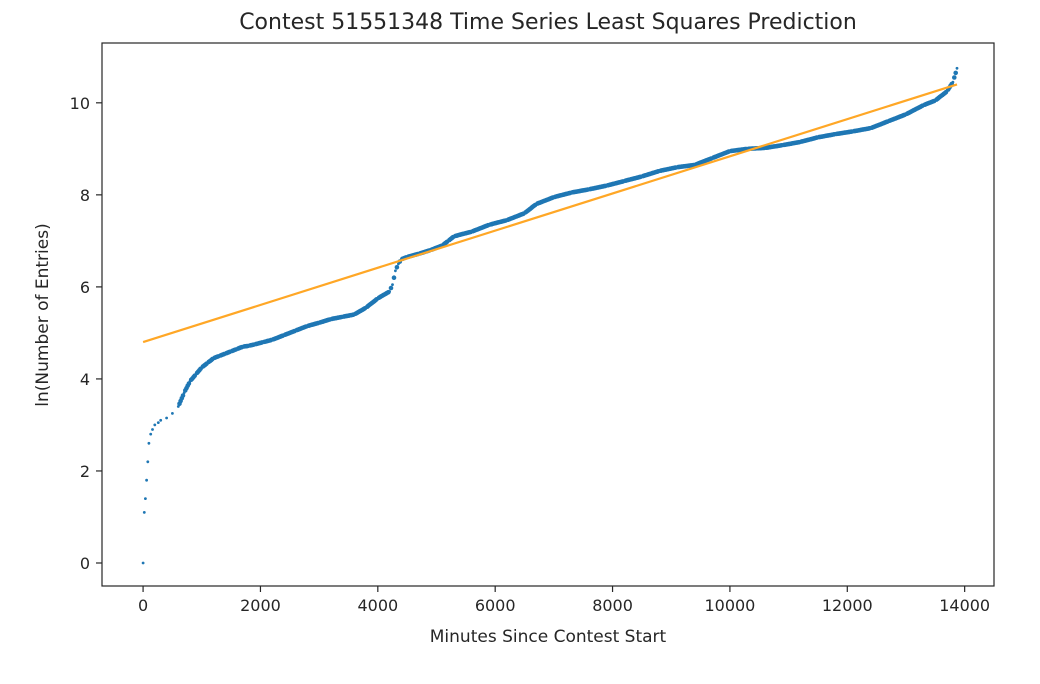 The image size is (1040, 684). Describe the element at coordinates (85, 563) in the screenshot. I see `y-tick-label: 0` at that location.